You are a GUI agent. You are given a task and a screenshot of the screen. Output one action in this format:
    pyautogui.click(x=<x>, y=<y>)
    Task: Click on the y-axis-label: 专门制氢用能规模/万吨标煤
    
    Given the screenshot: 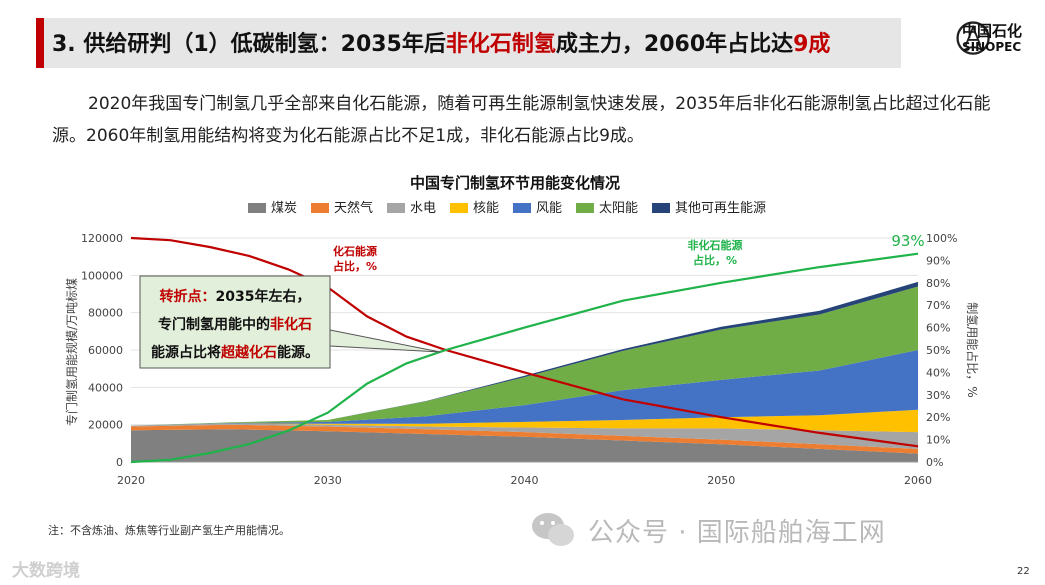 What is the action you would take?
    pyautogui.click(x=71, y=352)
    